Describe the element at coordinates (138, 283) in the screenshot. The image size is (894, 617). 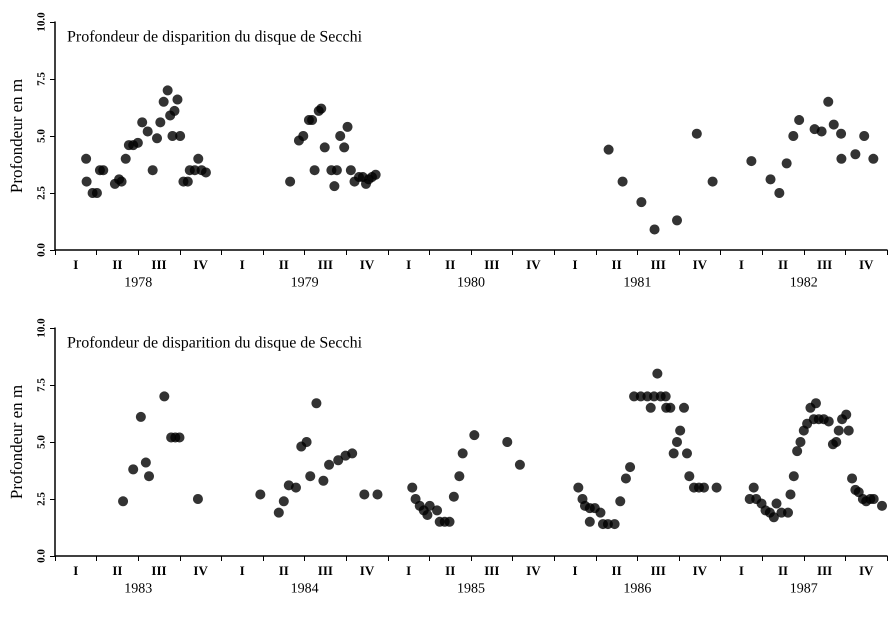
I see `x-tick-label: 1978` at that location.